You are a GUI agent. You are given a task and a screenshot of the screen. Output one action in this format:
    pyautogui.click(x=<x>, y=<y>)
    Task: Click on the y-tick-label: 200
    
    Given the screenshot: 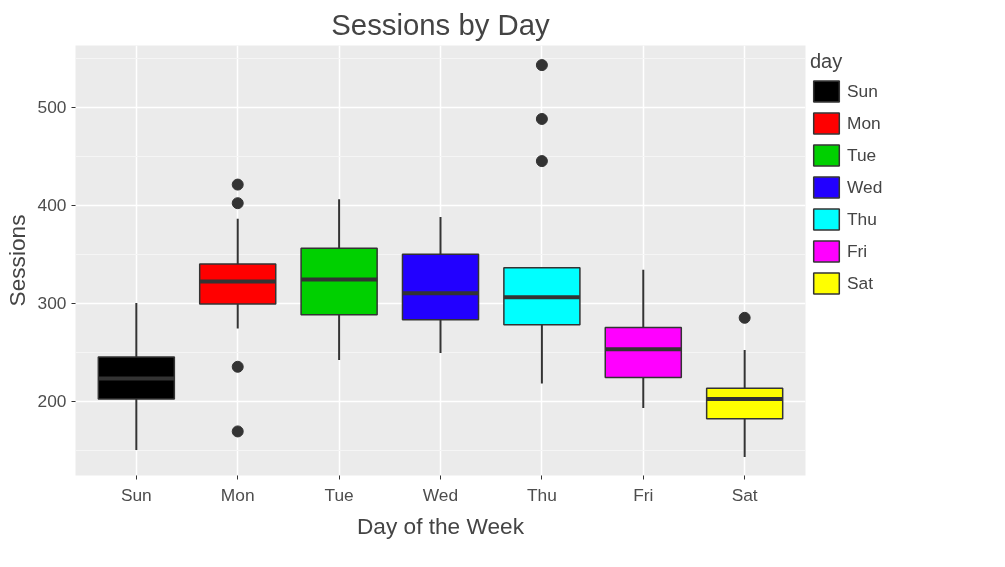 What is the action you would take?
    pyautogui.click(x=52, y=401)
    